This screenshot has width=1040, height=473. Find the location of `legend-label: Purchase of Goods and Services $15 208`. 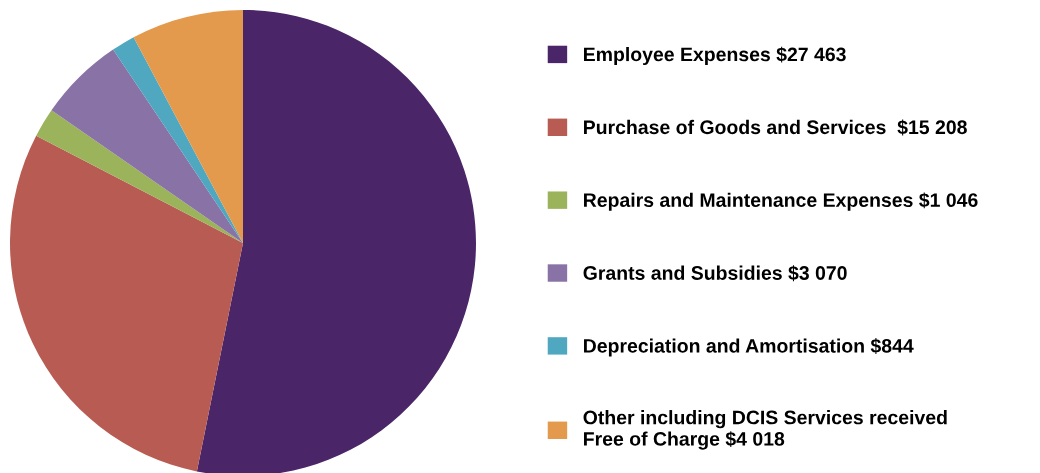

legend-label: Purchase of Goods and Services $15 208 is located at coordinates (775, 127).